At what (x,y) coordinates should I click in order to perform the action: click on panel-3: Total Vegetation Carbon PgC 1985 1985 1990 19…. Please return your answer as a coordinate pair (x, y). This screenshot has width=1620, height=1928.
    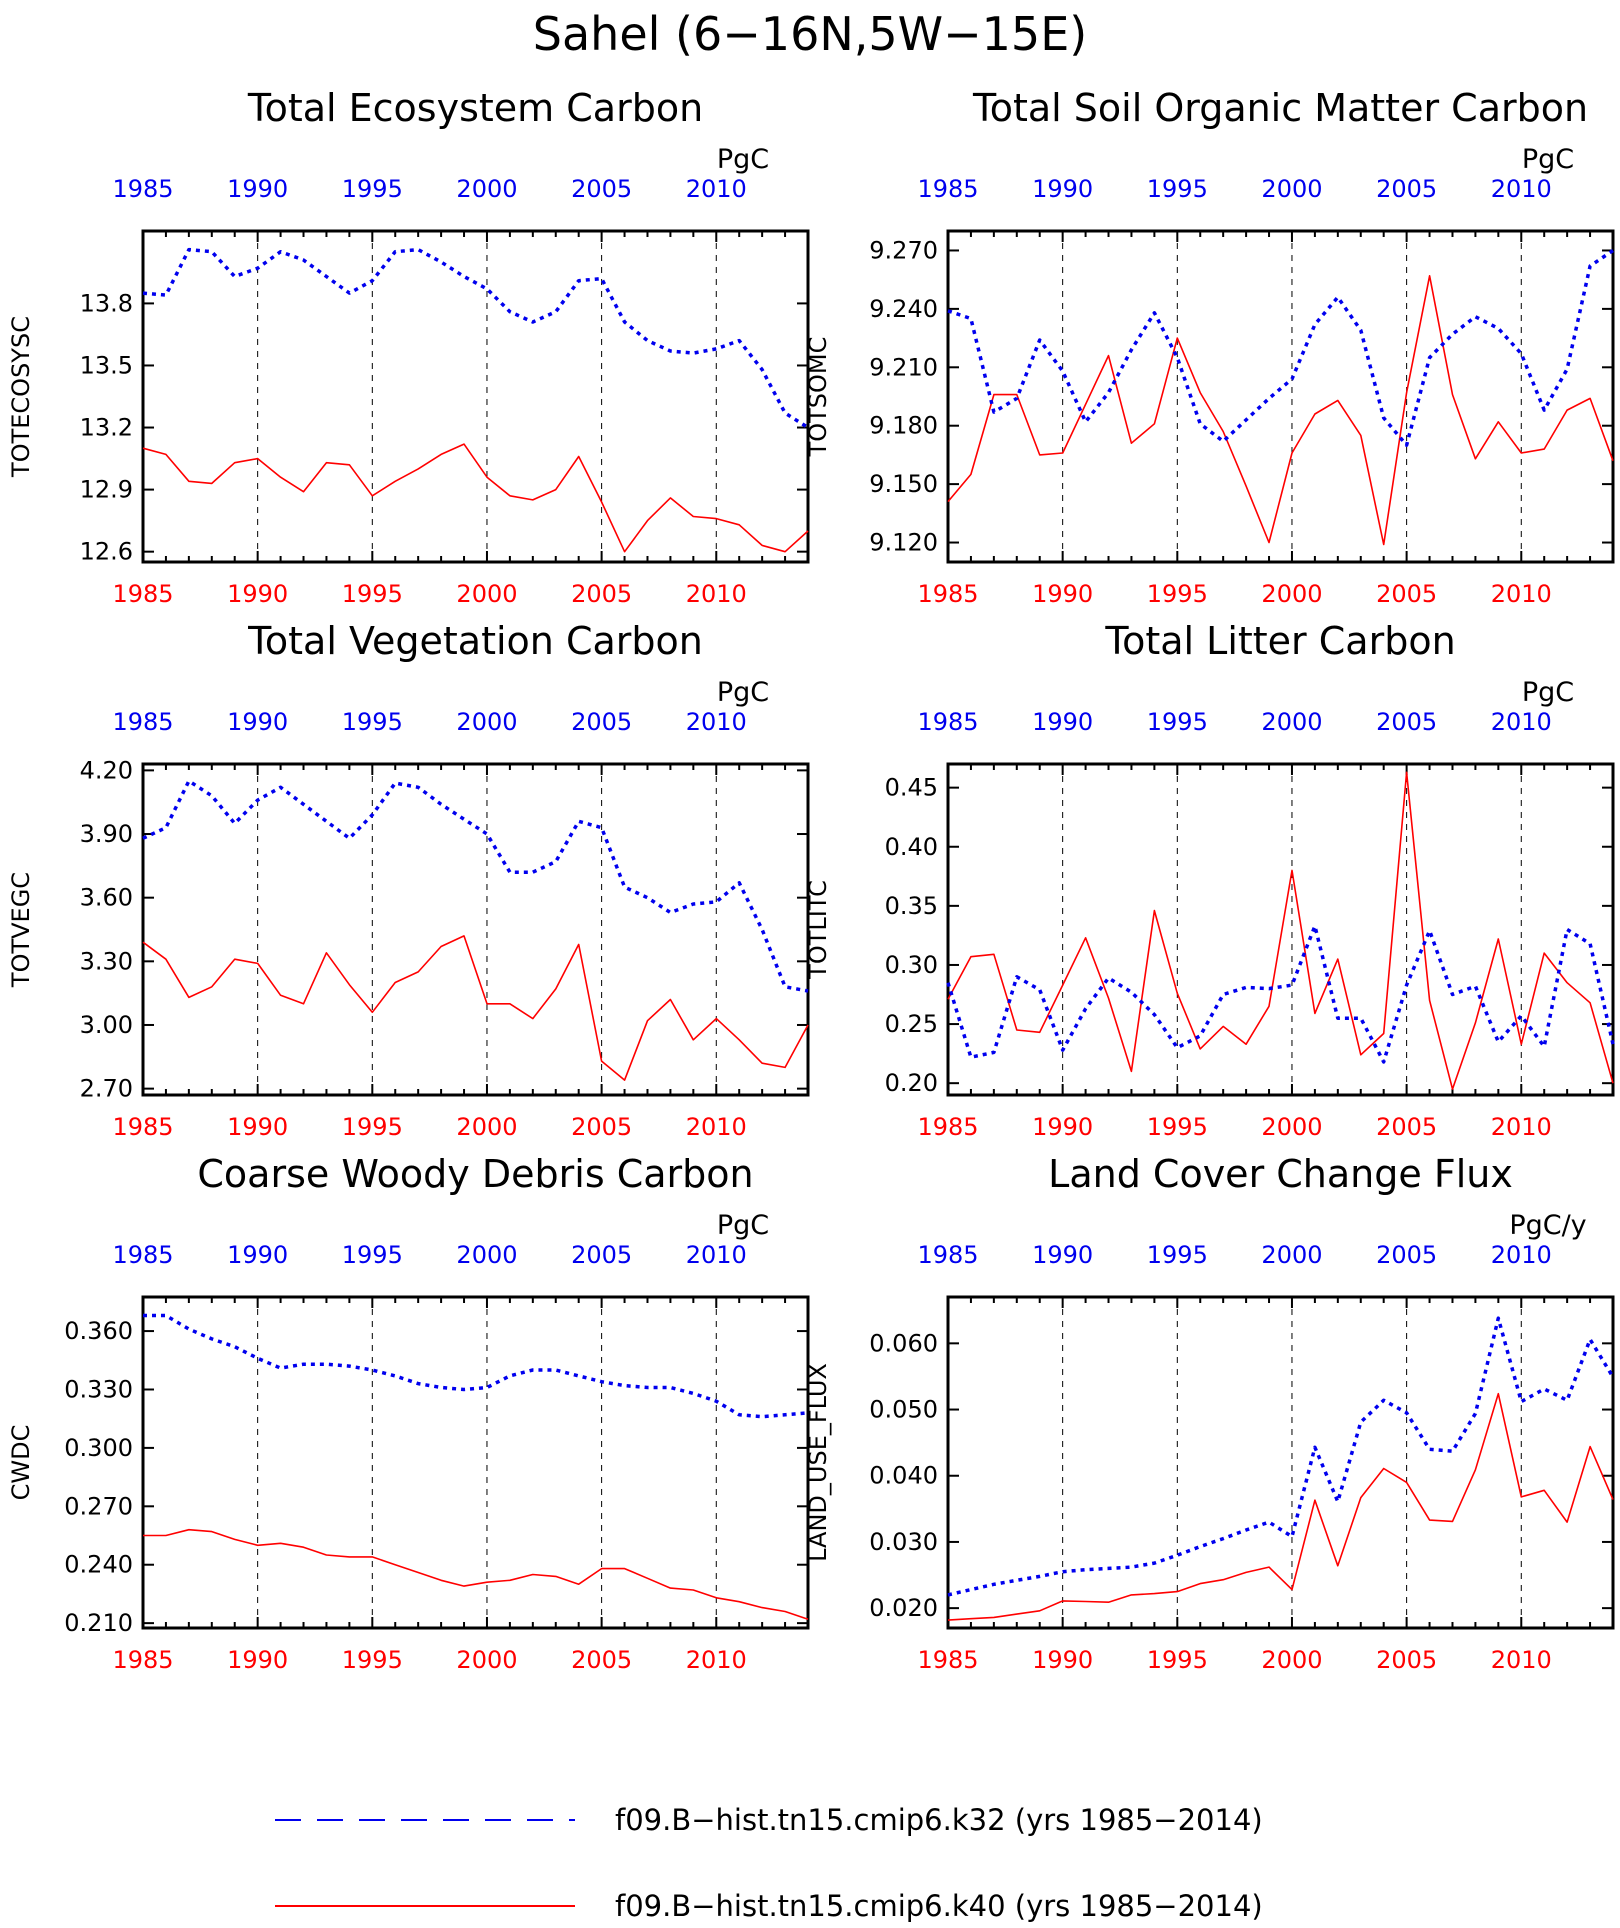
    Looking at the image, I should click on (408, 880).